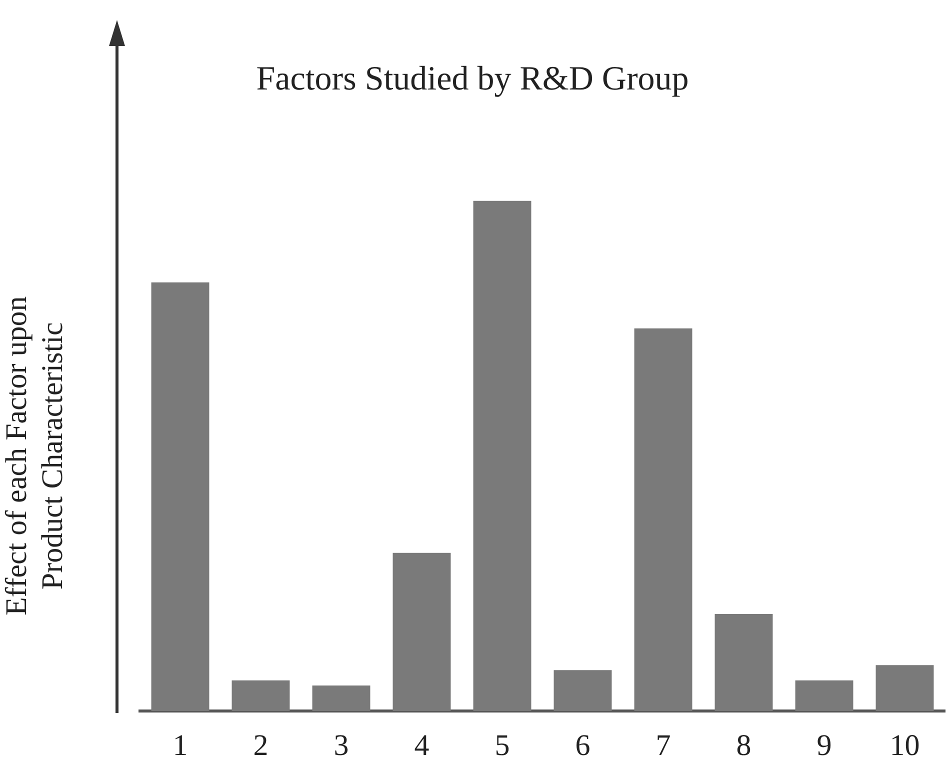 Image resolution: width=951 pixels, height=783 pixels. I want to click on x-tick-label: 7, so click(663, 745).